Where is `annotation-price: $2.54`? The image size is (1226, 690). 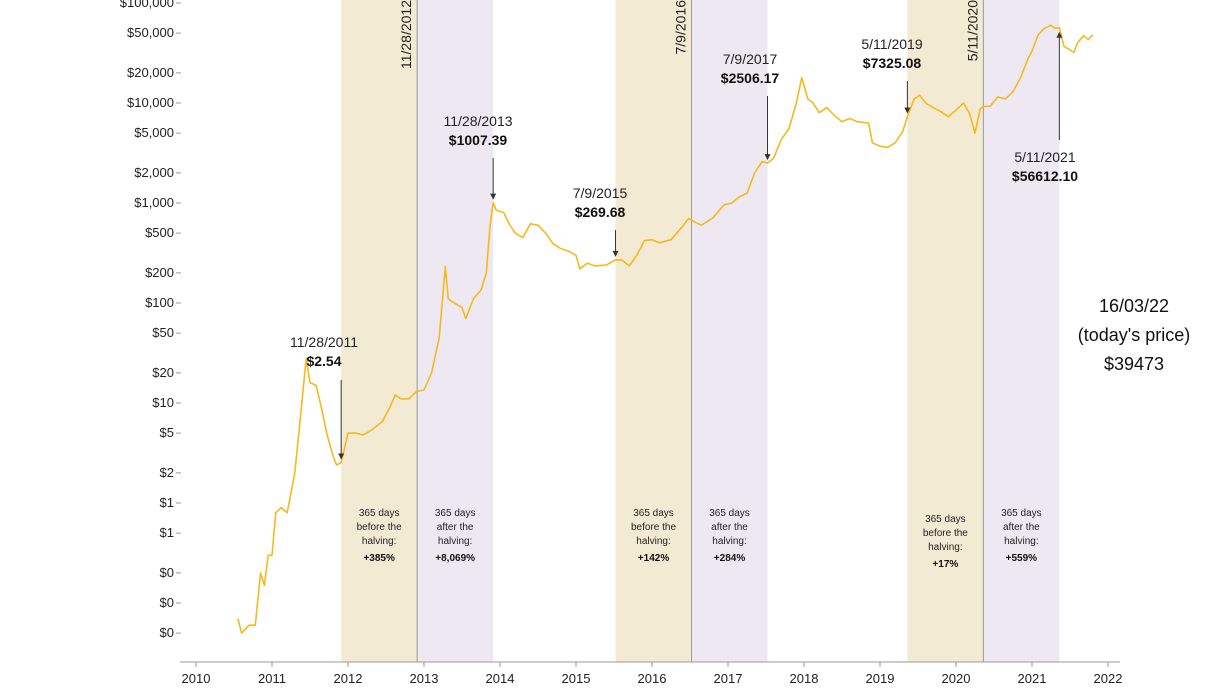 annotation-price: $2.54 is located at coordinates (323, 361).